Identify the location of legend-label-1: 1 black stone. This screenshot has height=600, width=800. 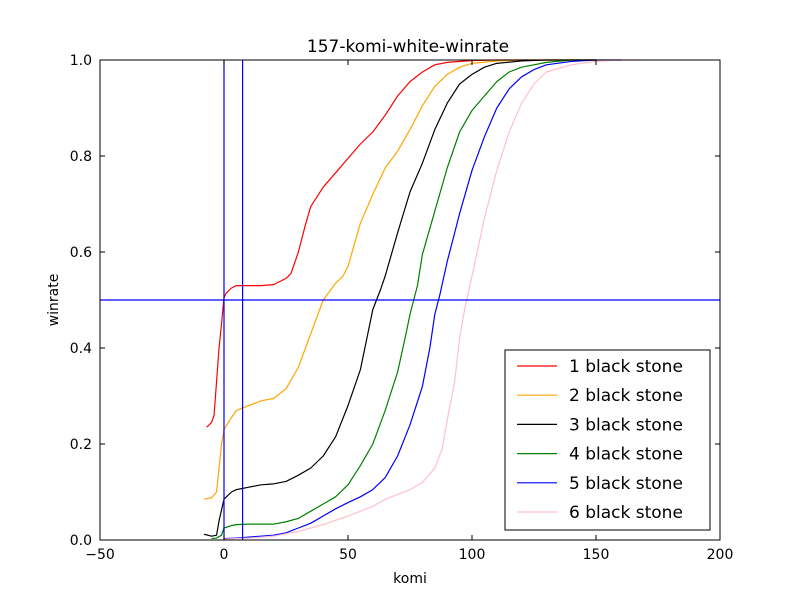
(626, 367).